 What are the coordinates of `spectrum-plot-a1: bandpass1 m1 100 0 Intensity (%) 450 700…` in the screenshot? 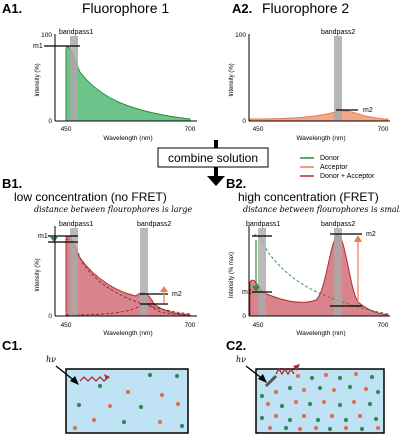 It's located at (115, 85).